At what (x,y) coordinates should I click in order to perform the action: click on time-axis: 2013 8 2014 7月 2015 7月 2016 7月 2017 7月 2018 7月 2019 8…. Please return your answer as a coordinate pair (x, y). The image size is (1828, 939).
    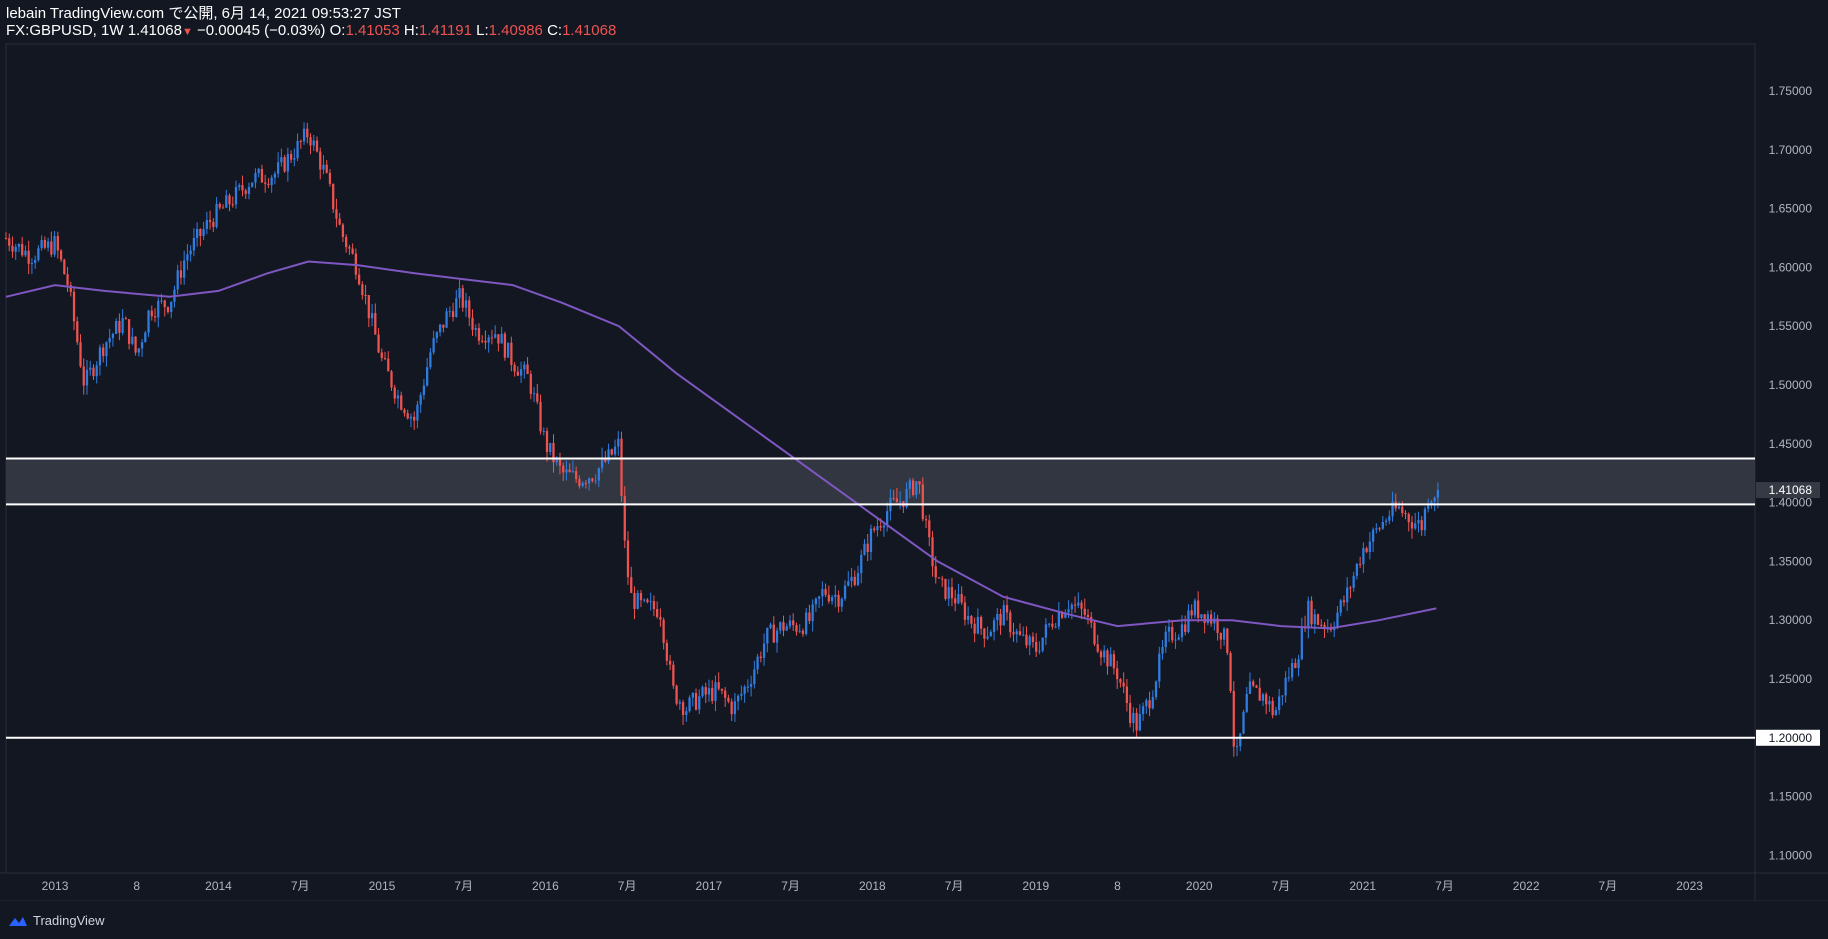
    Looking at the image, I should click on (873, 886).